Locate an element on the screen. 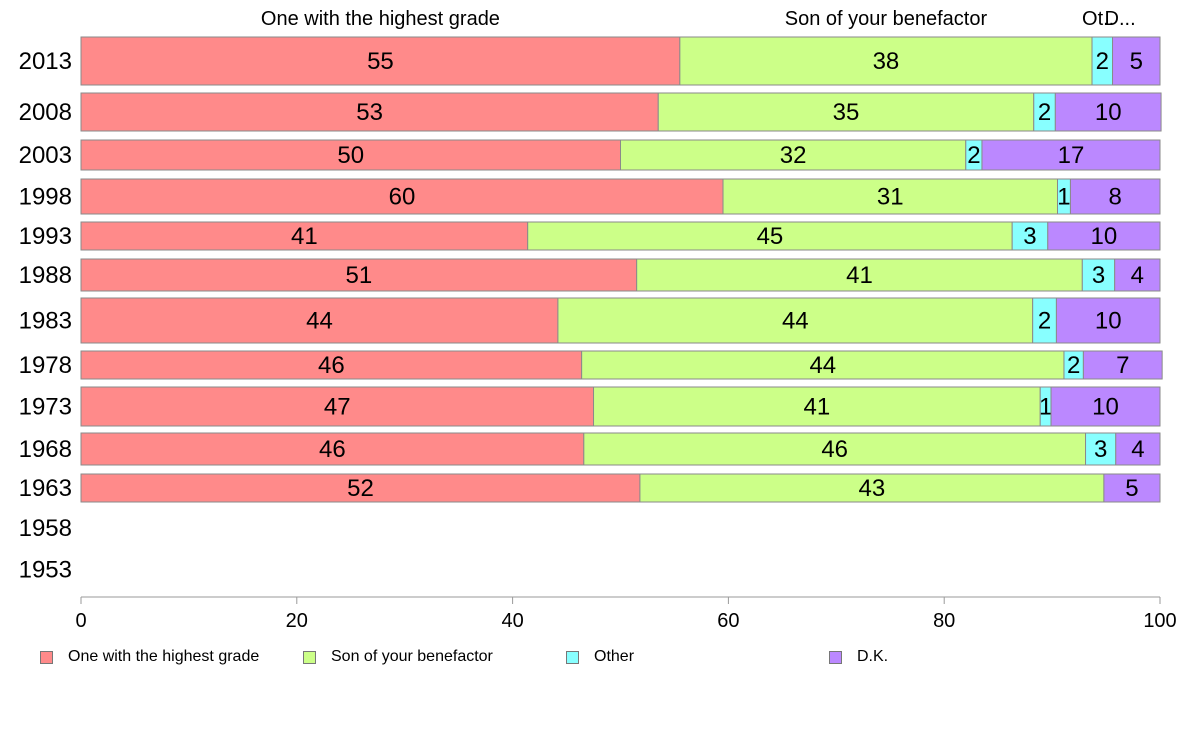 Image resolution: width=1188 pixels, height=736 pixels. data-label: 55 is located at coordinates (380, 61).